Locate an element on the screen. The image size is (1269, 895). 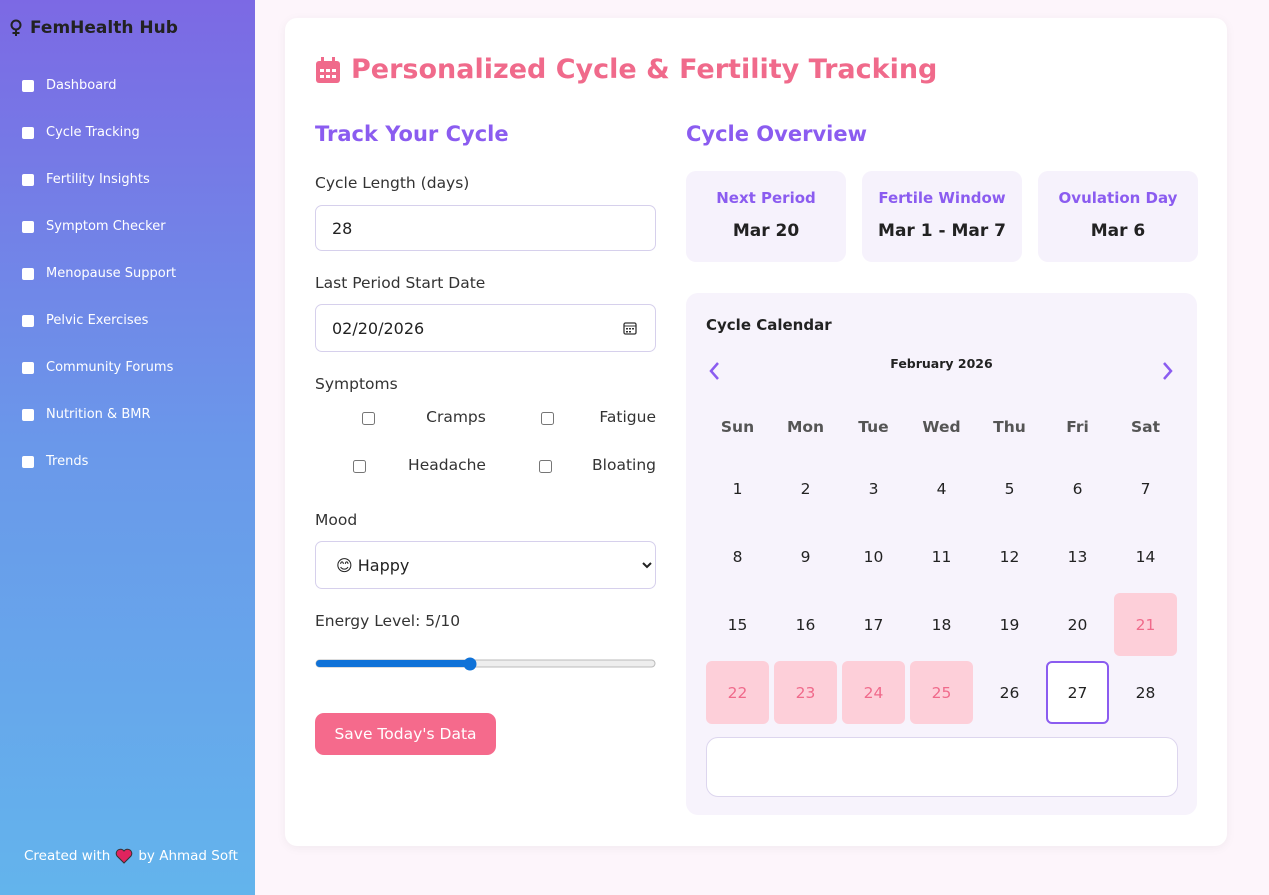
nav-item: Dashboard is located at coordinates (69, 85).